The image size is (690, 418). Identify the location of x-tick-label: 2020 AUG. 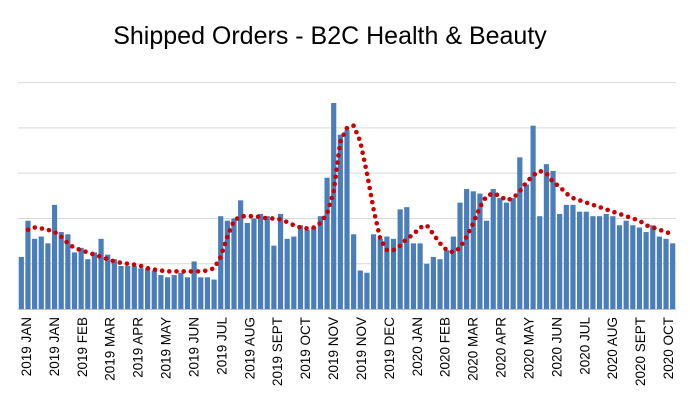
(612, 348).